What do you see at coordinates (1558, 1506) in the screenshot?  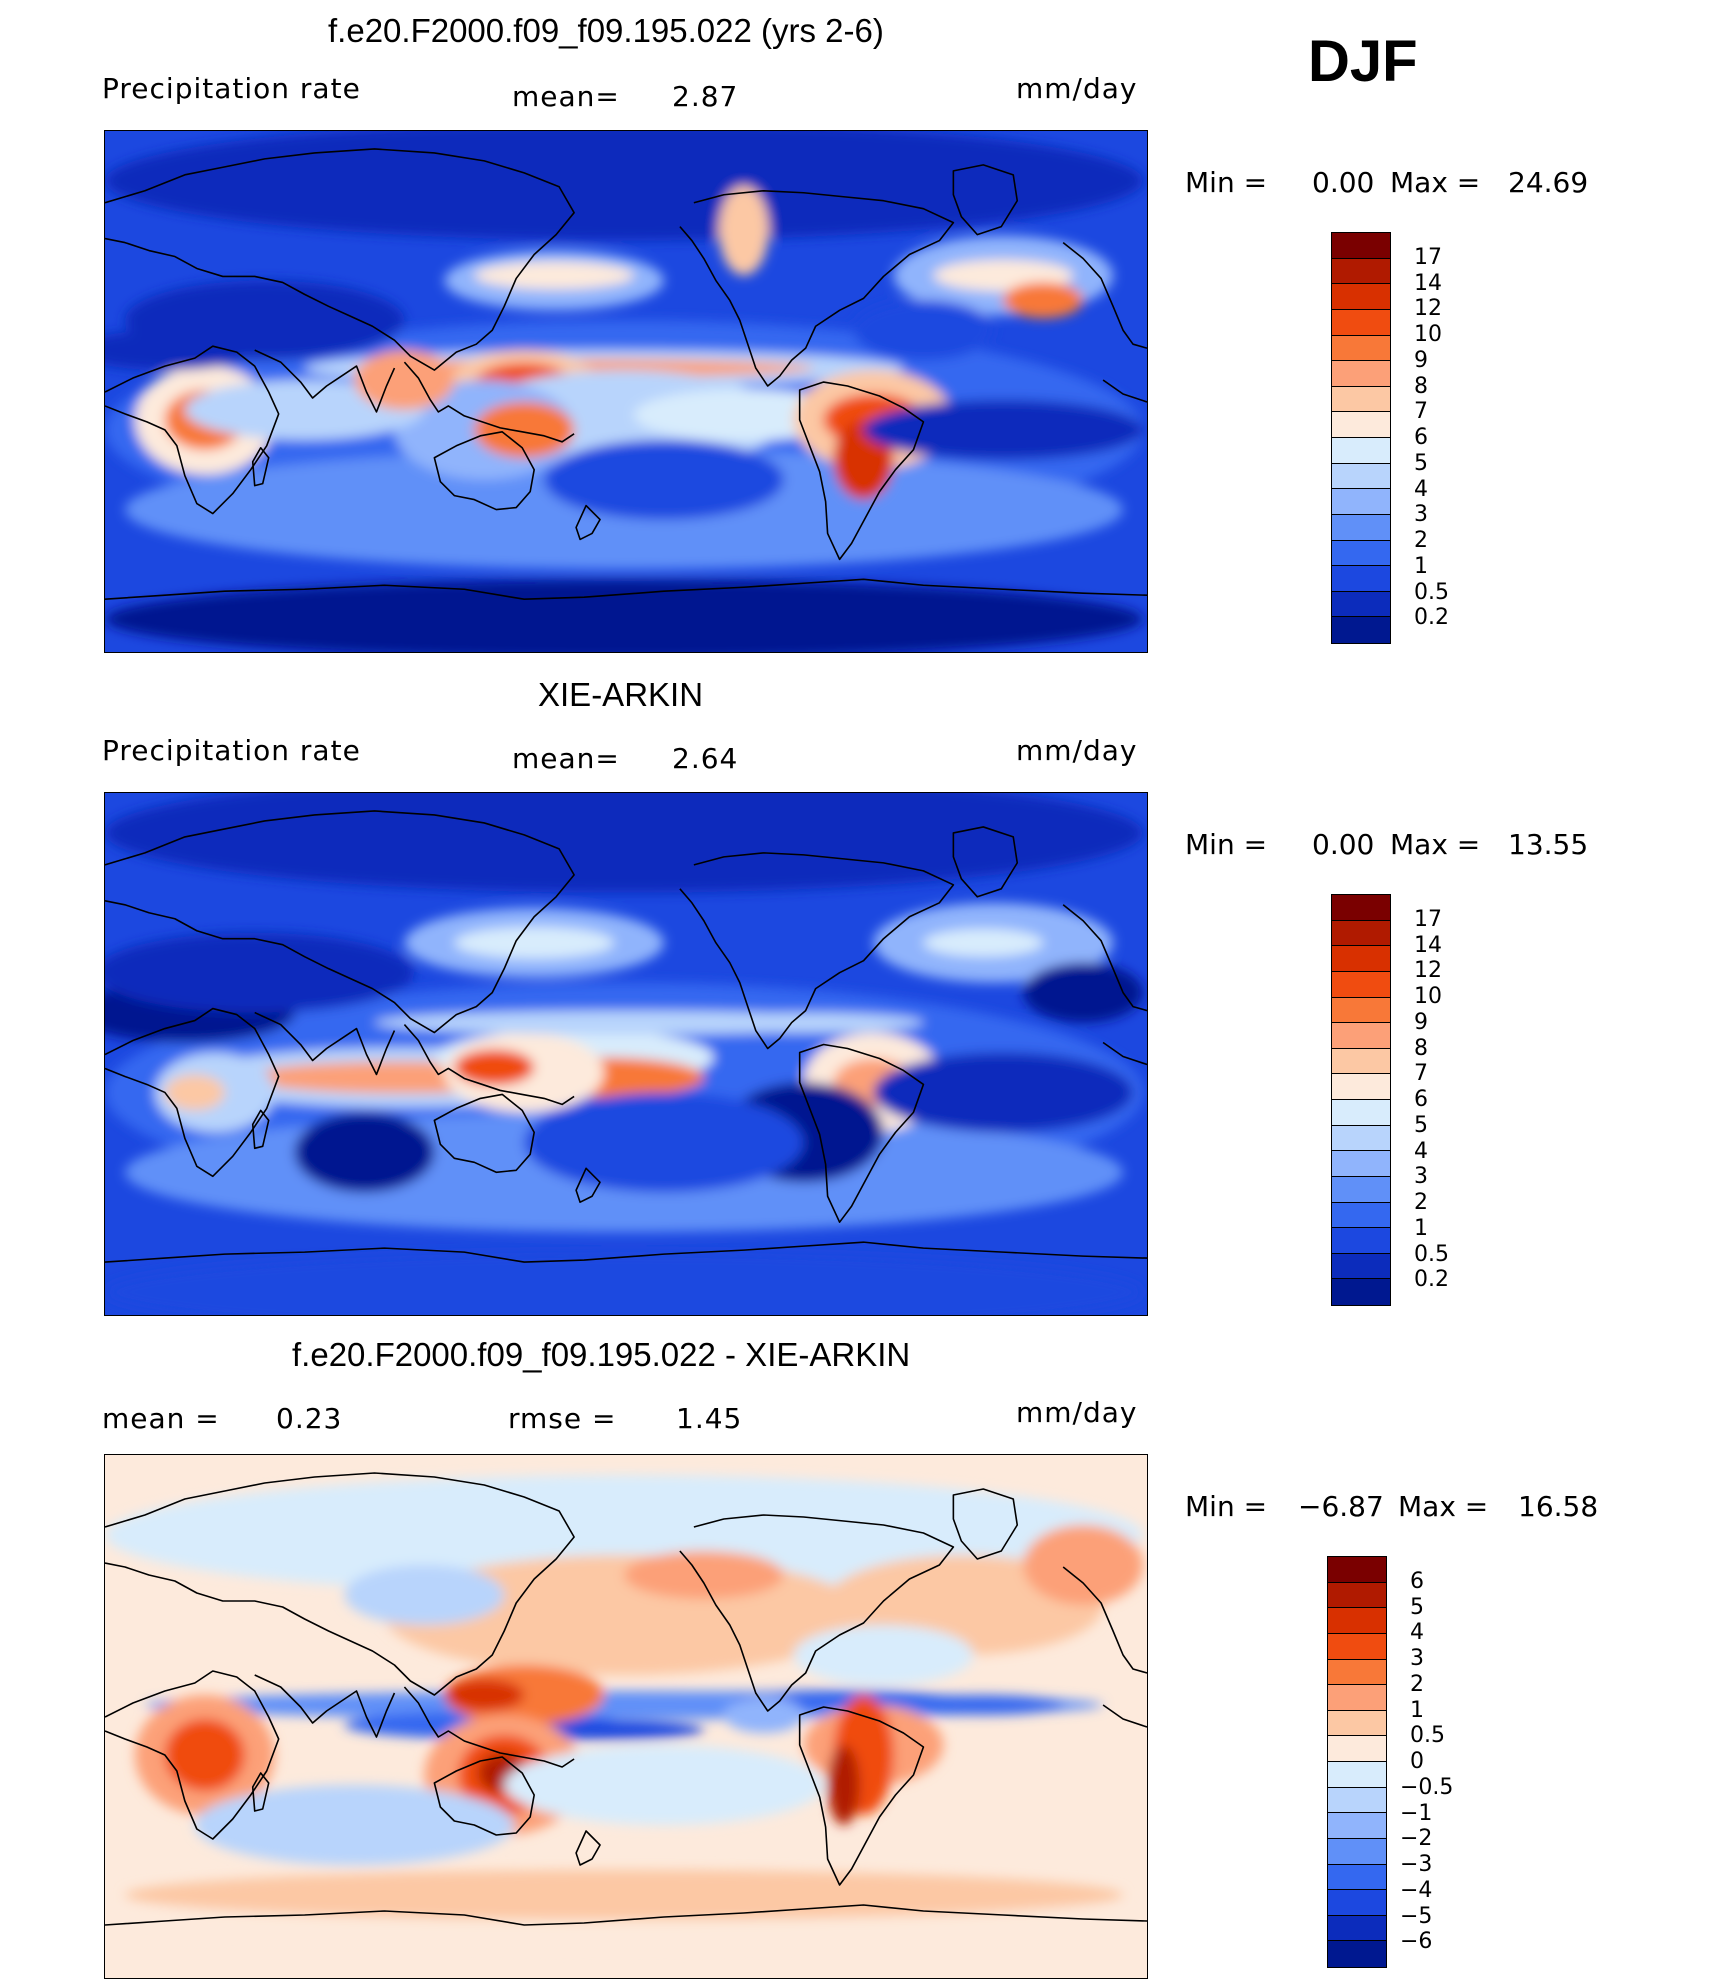 I see `panel-3-max-value: 16.58` at bounding box center [1558, 1506].